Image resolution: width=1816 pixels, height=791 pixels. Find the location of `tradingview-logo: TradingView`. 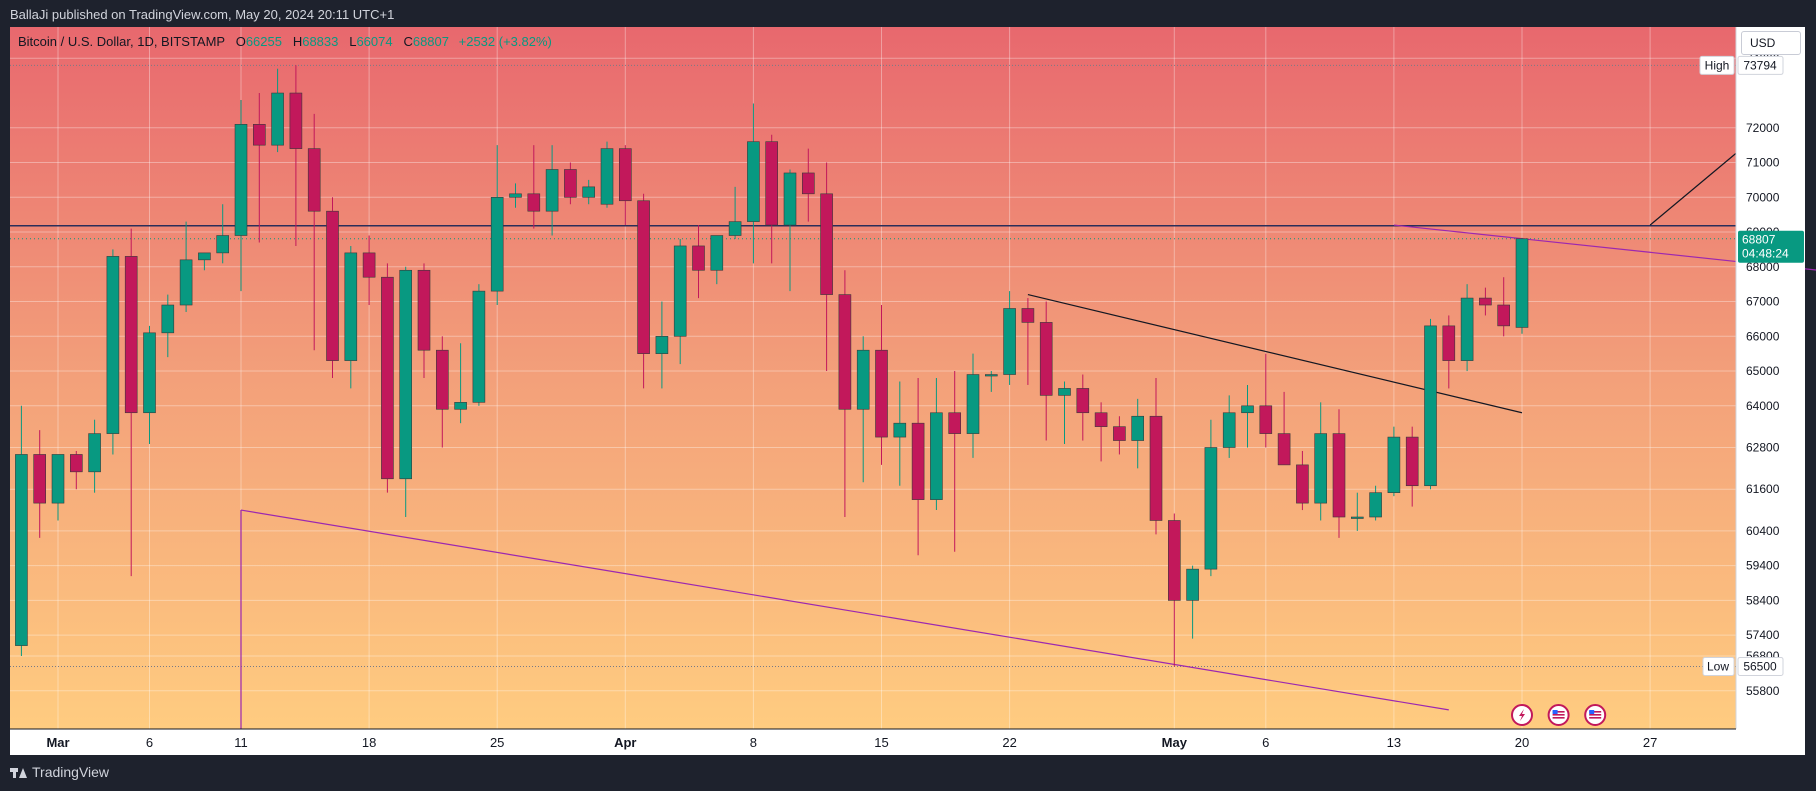

tradingview-logo: TradingView is located at coordinates (59, 772).